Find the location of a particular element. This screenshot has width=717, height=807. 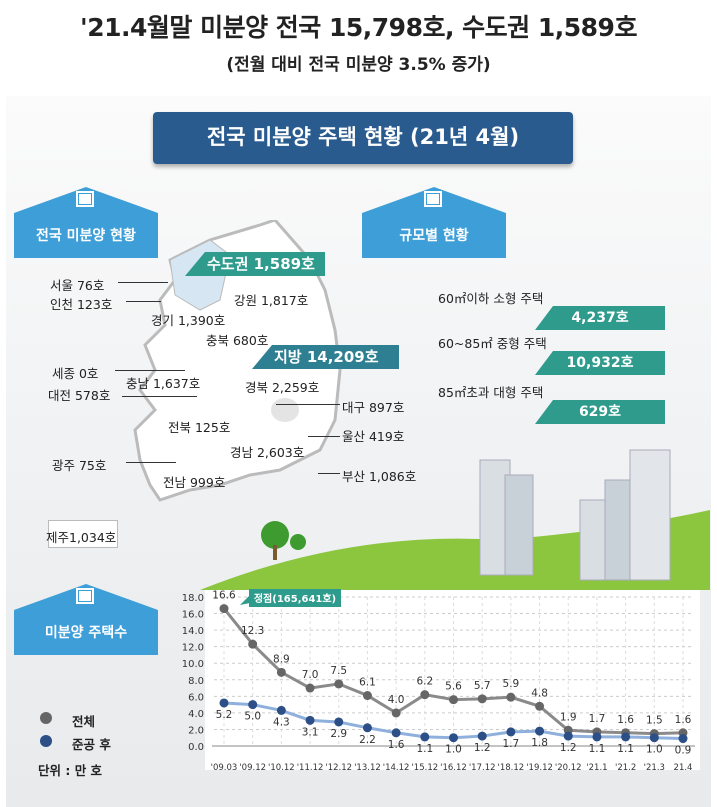

legend-completed-marker is located at coordinates (46, 741).